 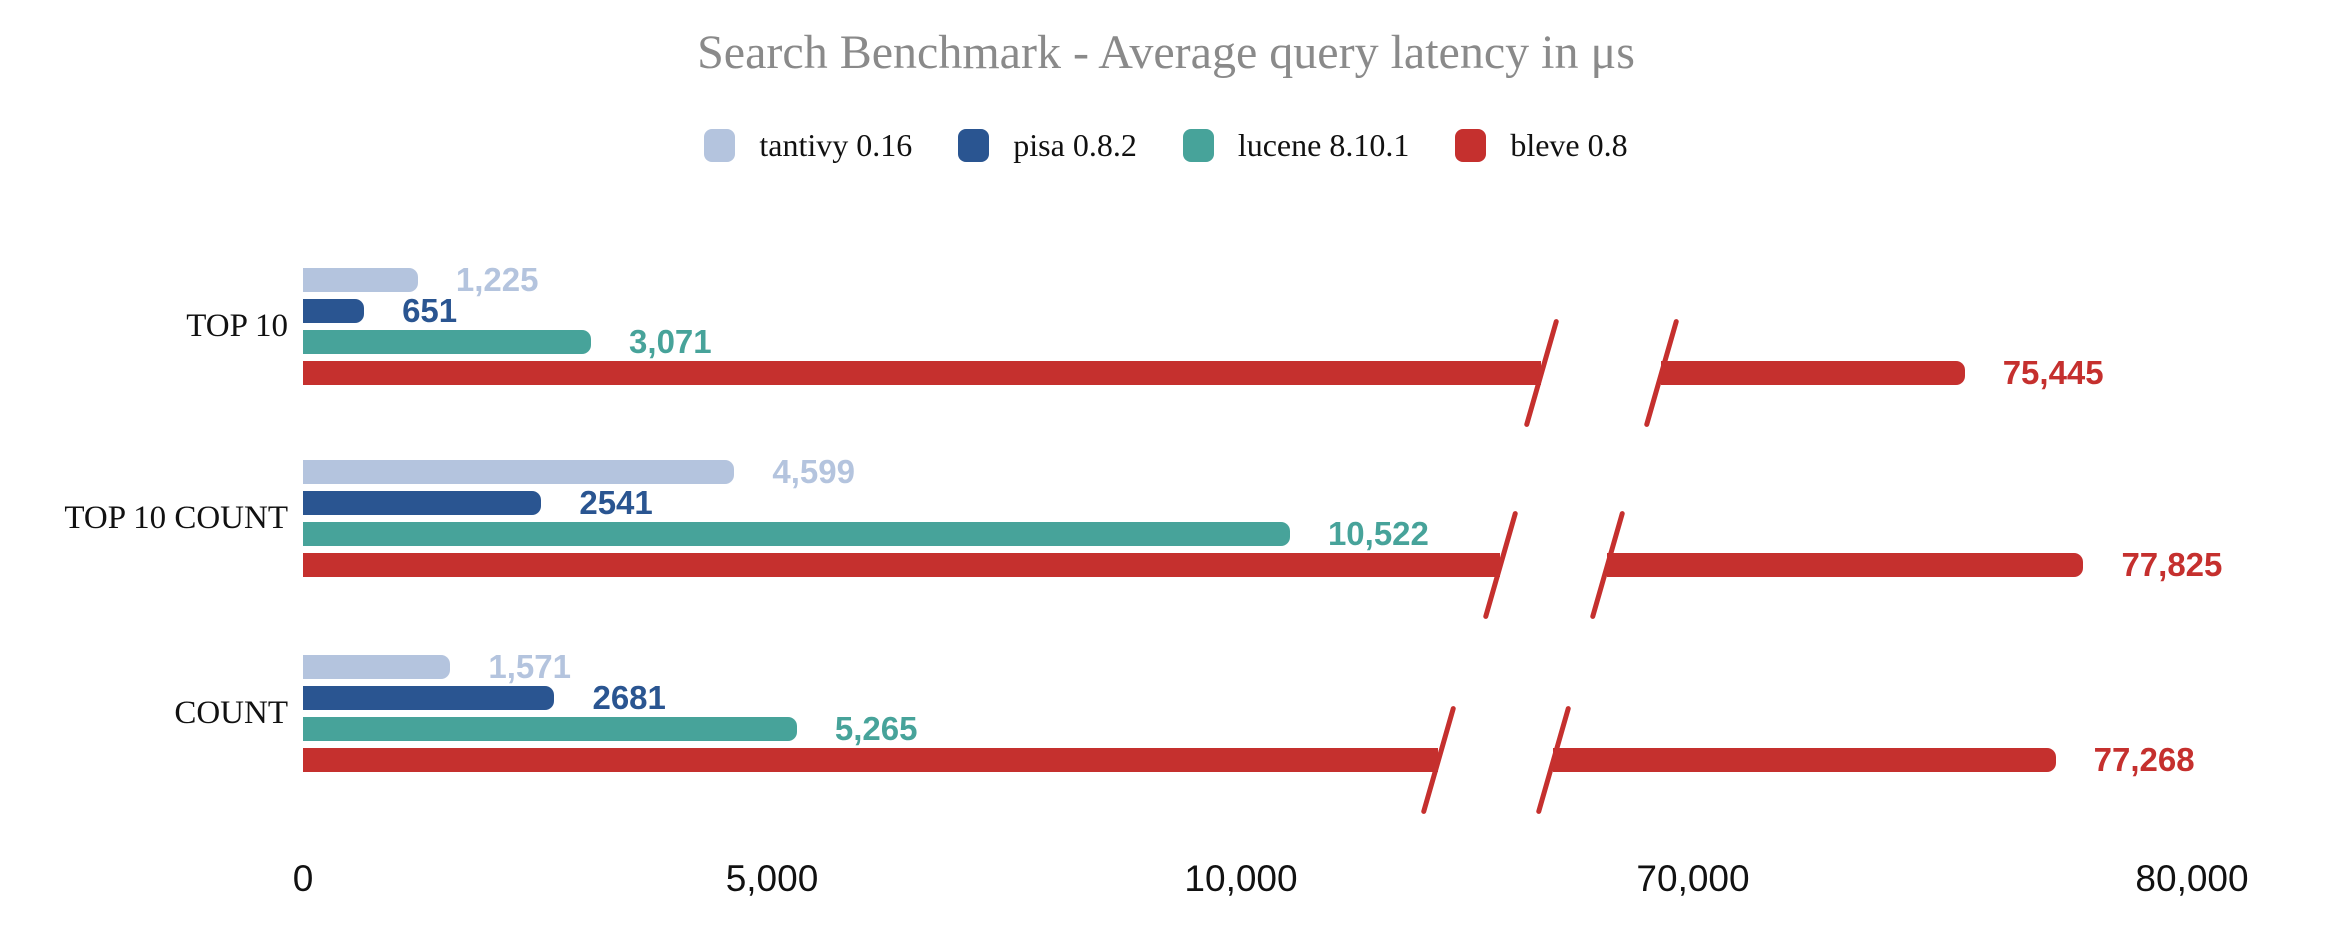 What do you see at coordinates (796, 534) in the screenshot?
I see `bar-lucene-8-10-1-top-10-count` at bounding box center [796, 534].